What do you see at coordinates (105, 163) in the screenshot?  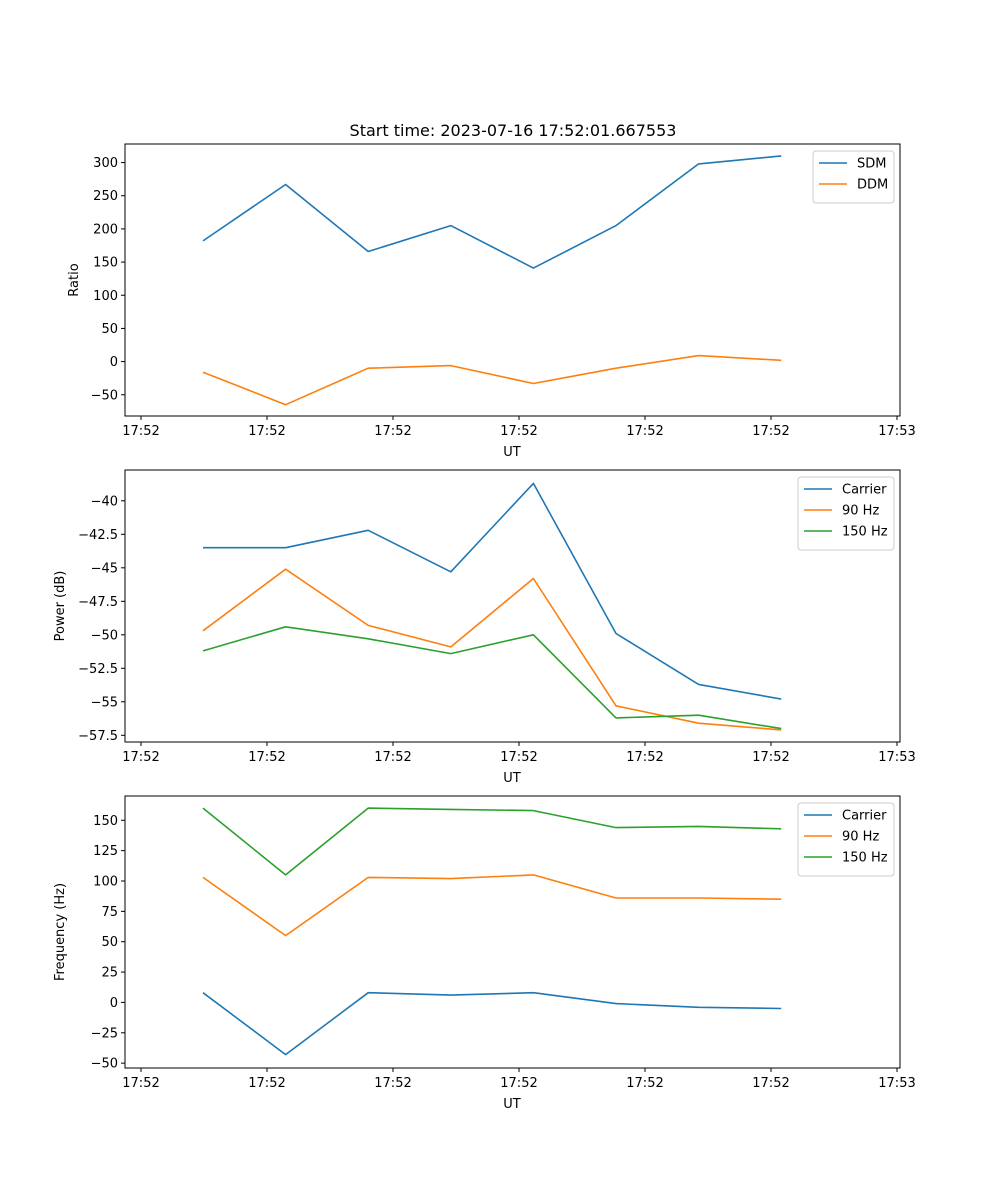 I see `y-tick-label: 300` at bounding box center [105, 163].